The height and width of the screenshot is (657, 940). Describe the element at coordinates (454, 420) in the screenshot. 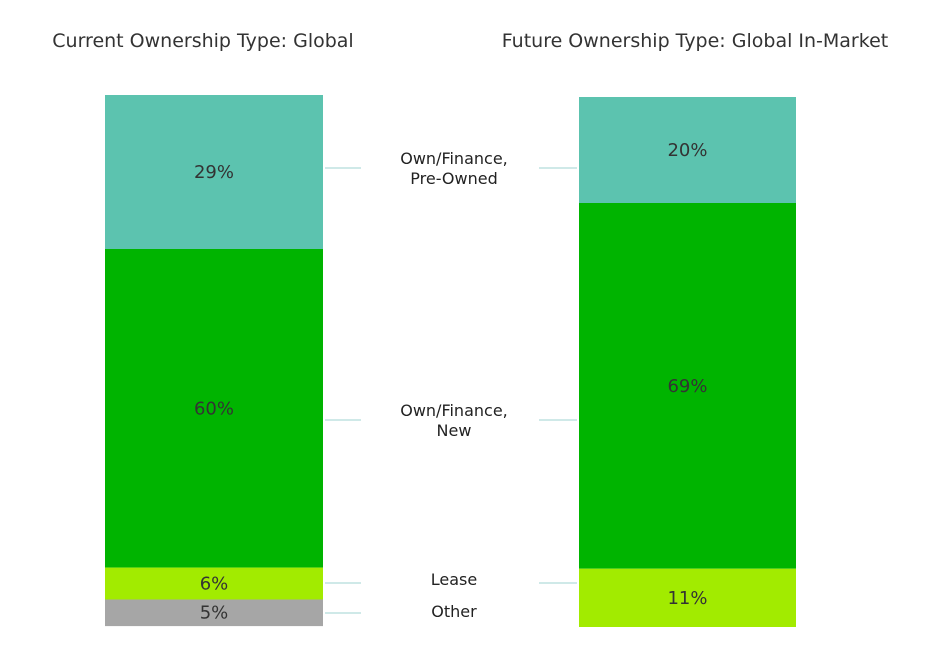

I see `category-label-2: Own/Finance, New` at that location.